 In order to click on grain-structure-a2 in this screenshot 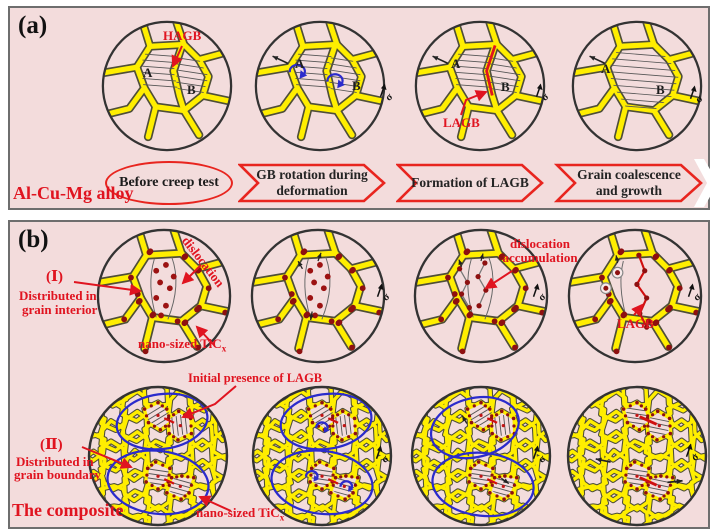, I will do `click(320, 86)`.